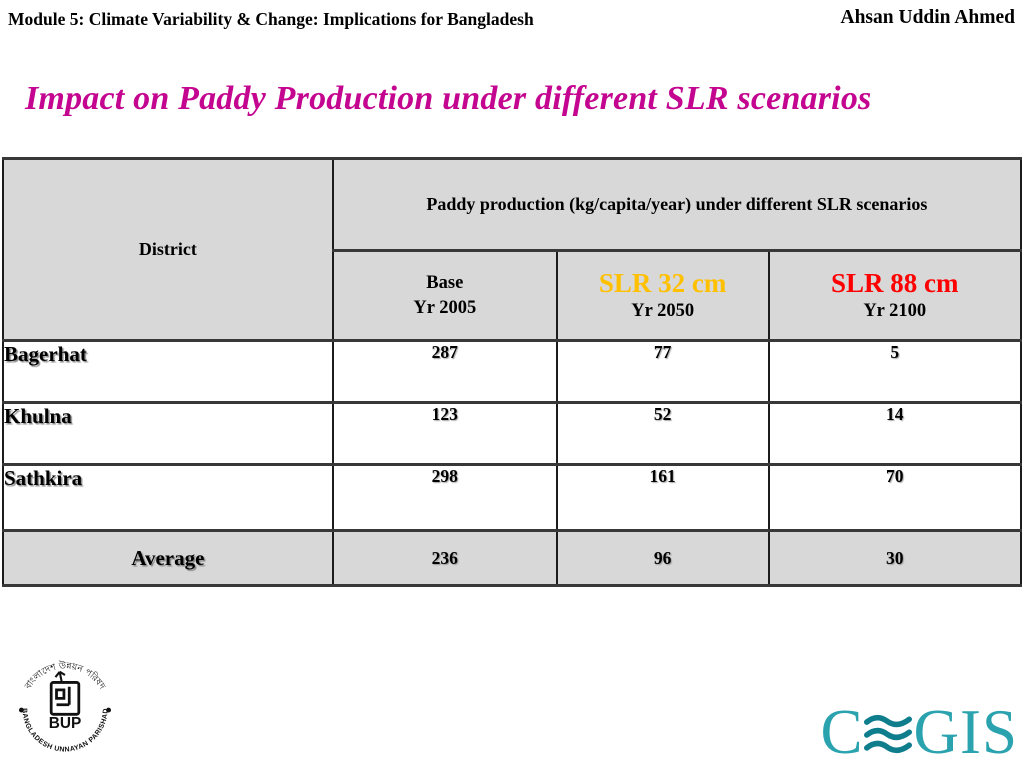  Describe the element at coordinates (662, 558) in the screenshot. I see `average-slr32: 96` at that location.